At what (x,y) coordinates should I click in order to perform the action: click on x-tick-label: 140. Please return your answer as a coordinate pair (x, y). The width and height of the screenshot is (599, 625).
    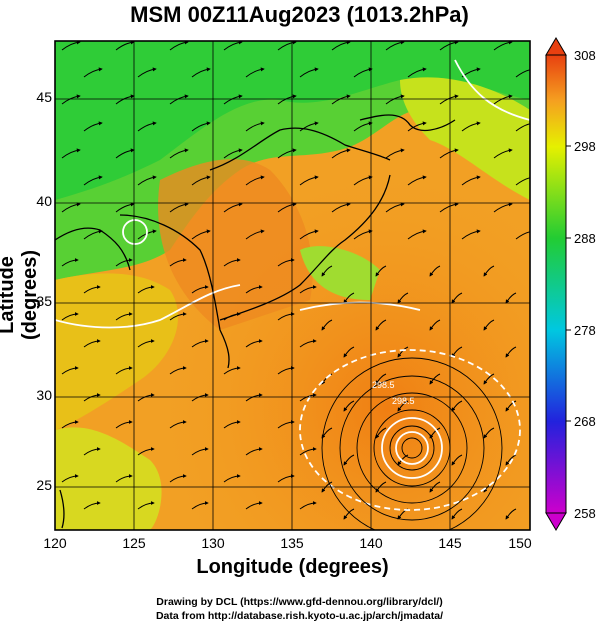
    Looking at the image, I should click on (371, 543).